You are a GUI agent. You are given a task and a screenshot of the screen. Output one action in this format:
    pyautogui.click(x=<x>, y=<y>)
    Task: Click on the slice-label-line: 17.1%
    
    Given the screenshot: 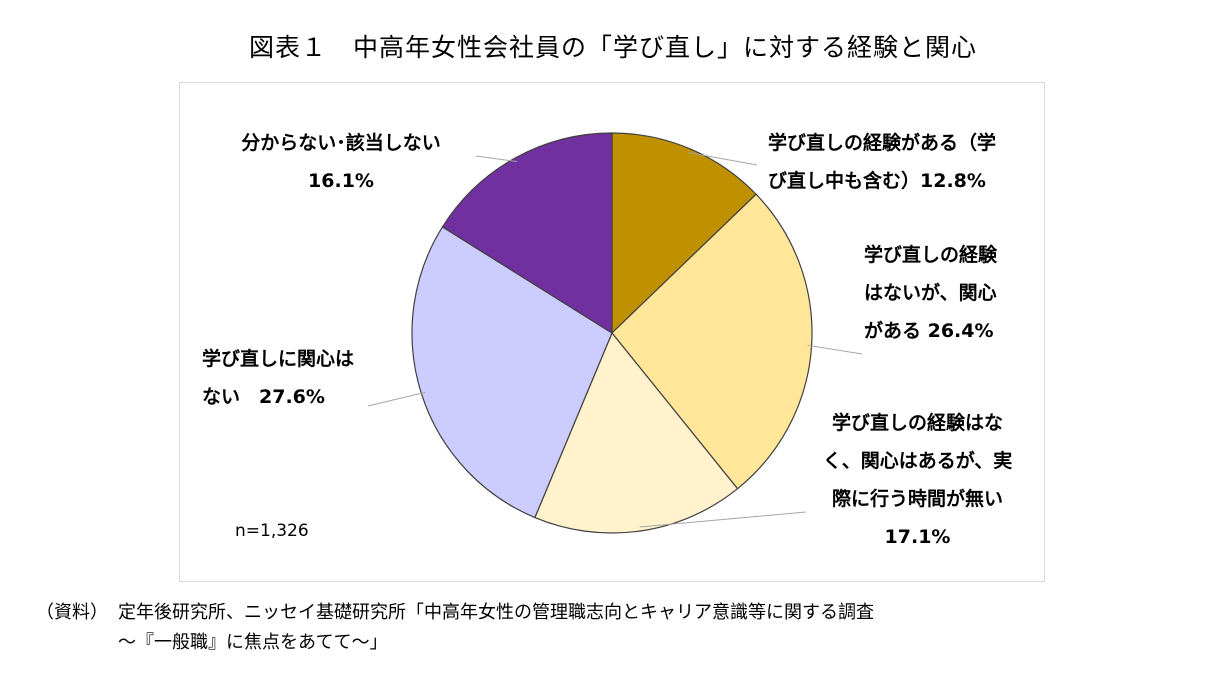 What is the action you would take?
    pyautogui.click(x=917, y=537)
    